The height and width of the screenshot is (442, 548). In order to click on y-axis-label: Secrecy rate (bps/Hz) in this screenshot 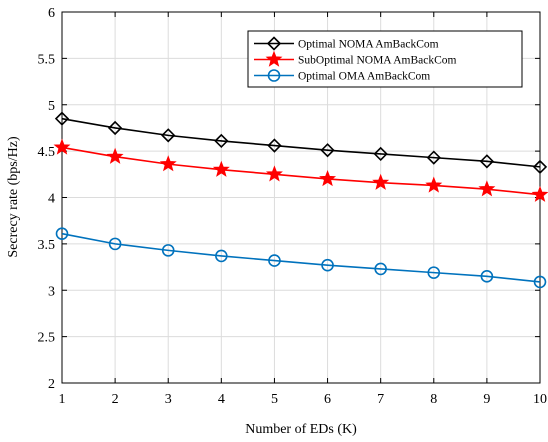, I will do `click(13, 197)`.